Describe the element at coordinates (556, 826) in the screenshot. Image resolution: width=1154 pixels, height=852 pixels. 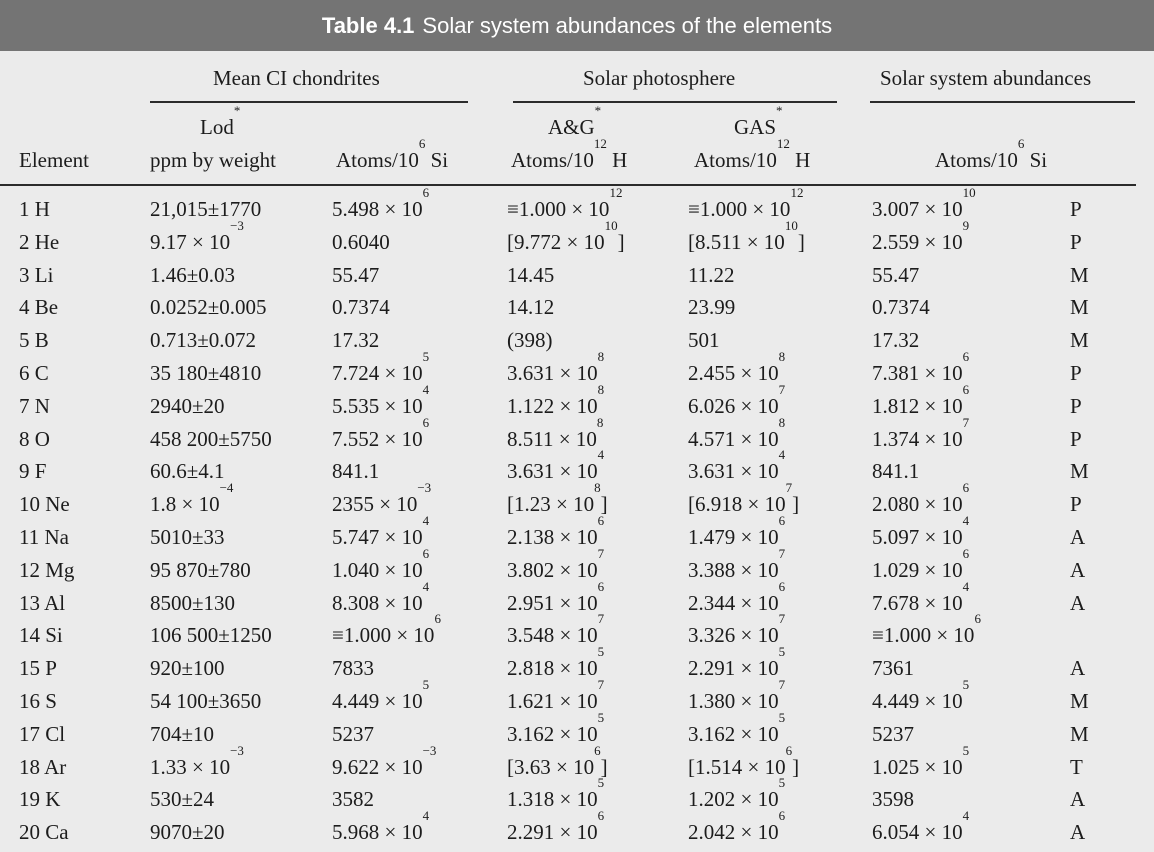
I see `cell-ag: 2.291 × 106` at that location.